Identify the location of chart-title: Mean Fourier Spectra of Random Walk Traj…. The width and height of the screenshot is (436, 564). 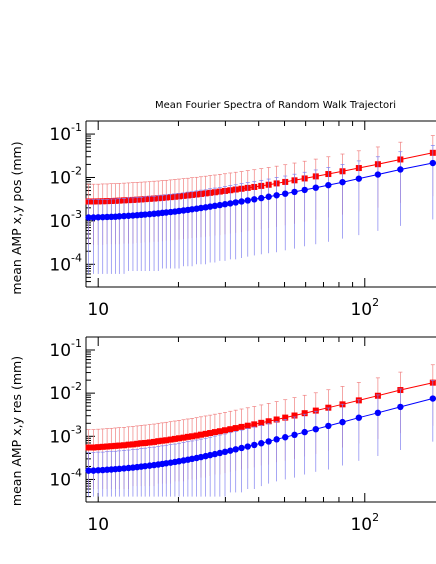
(275, 105).